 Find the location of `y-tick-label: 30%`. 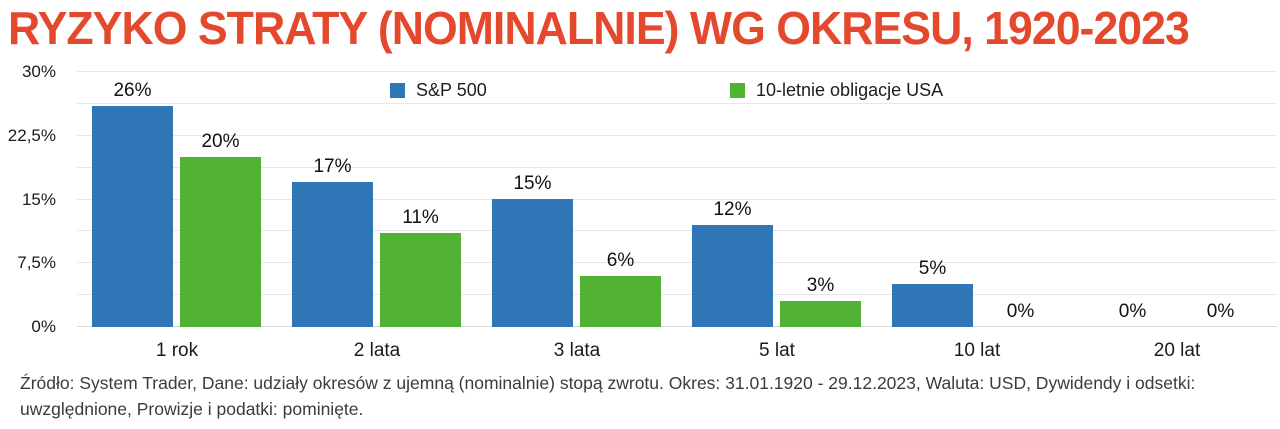

y-tick-label: 30% is located at coordinates (38, 71).